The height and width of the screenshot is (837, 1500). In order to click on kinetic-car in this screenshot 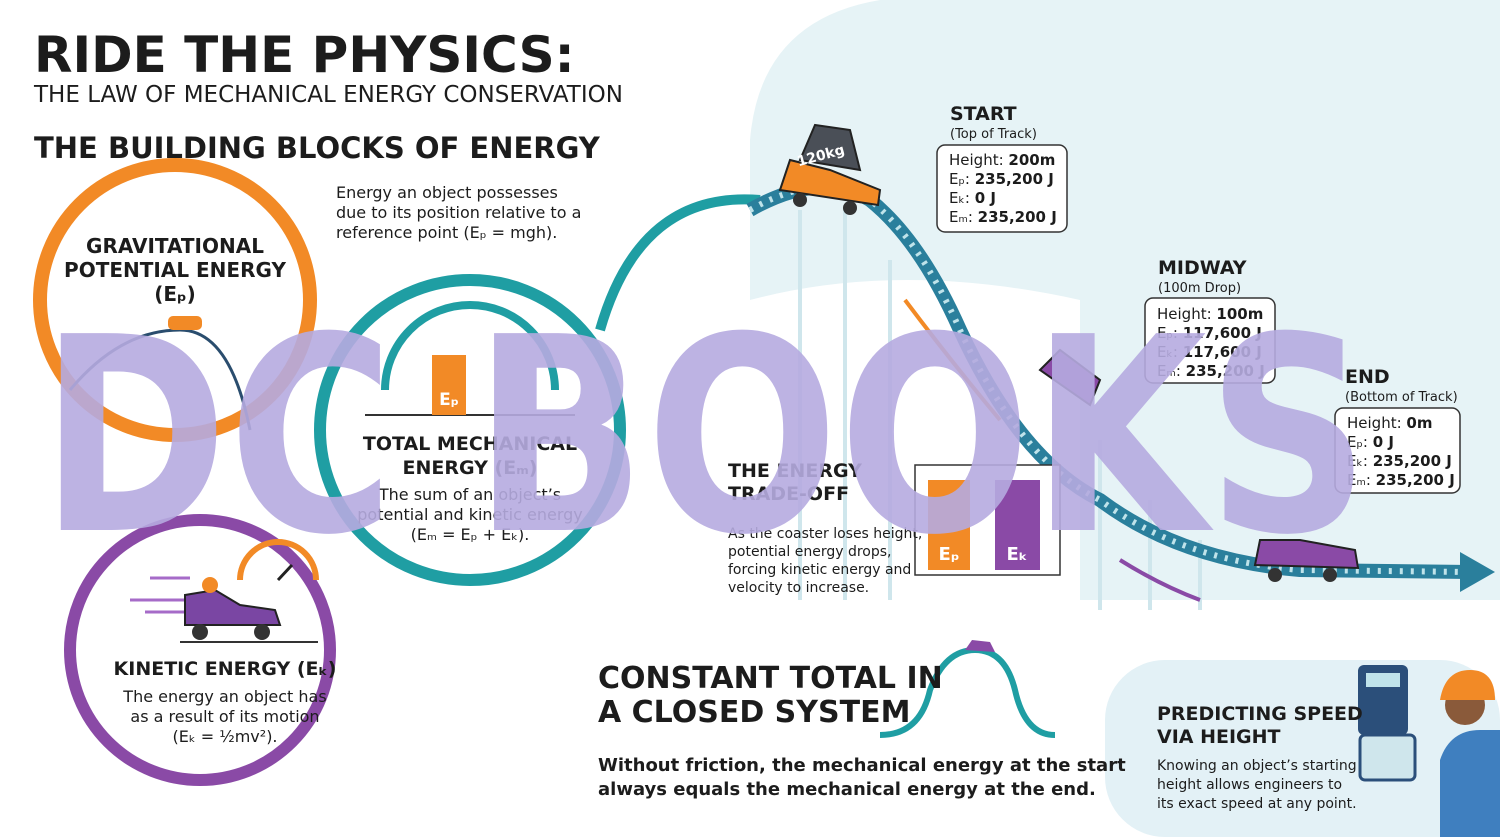, I will do `click(224, 591)`.